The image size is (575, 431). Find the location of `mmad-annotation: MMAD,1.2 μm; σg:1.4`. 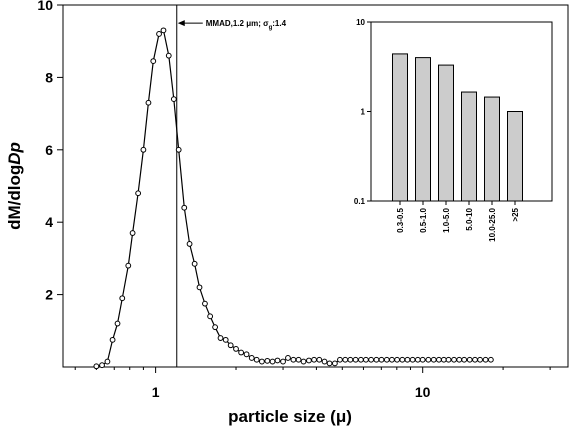

mmad-annotation: MMAD,1.2 μm; σg:1.4 is located at coordinates (232, 25).